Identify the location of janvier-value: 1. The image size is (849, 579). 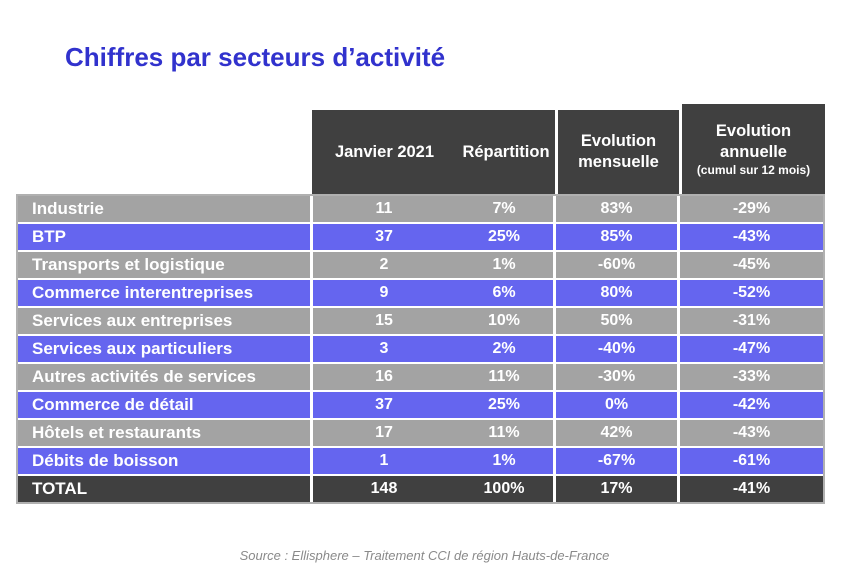
(382, 461).